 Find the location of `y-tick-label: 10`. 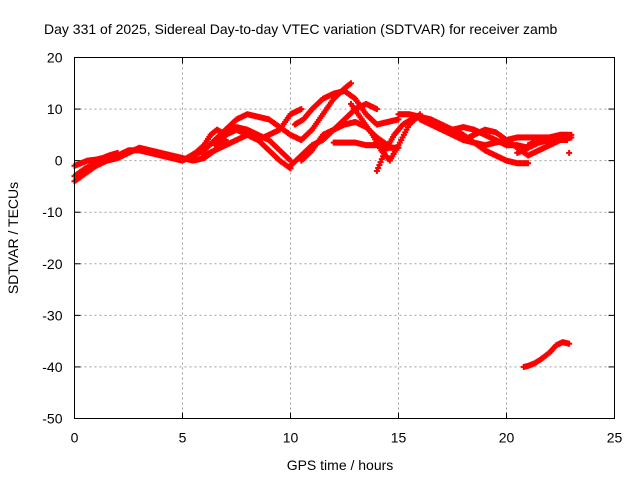

y-tick-label: 10 is located at coordinates (55, 109).